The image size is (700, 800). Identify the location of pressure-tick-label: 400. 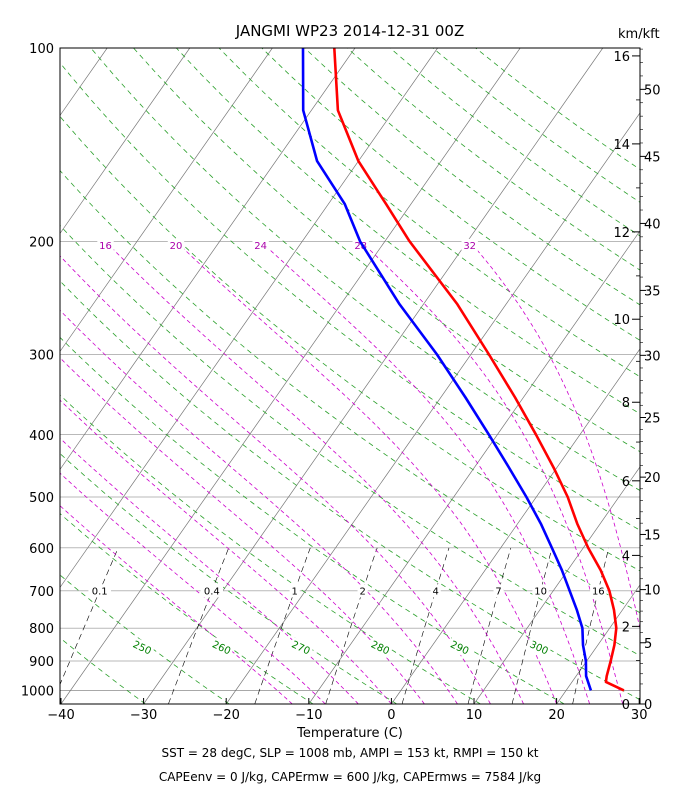
(41, 436).